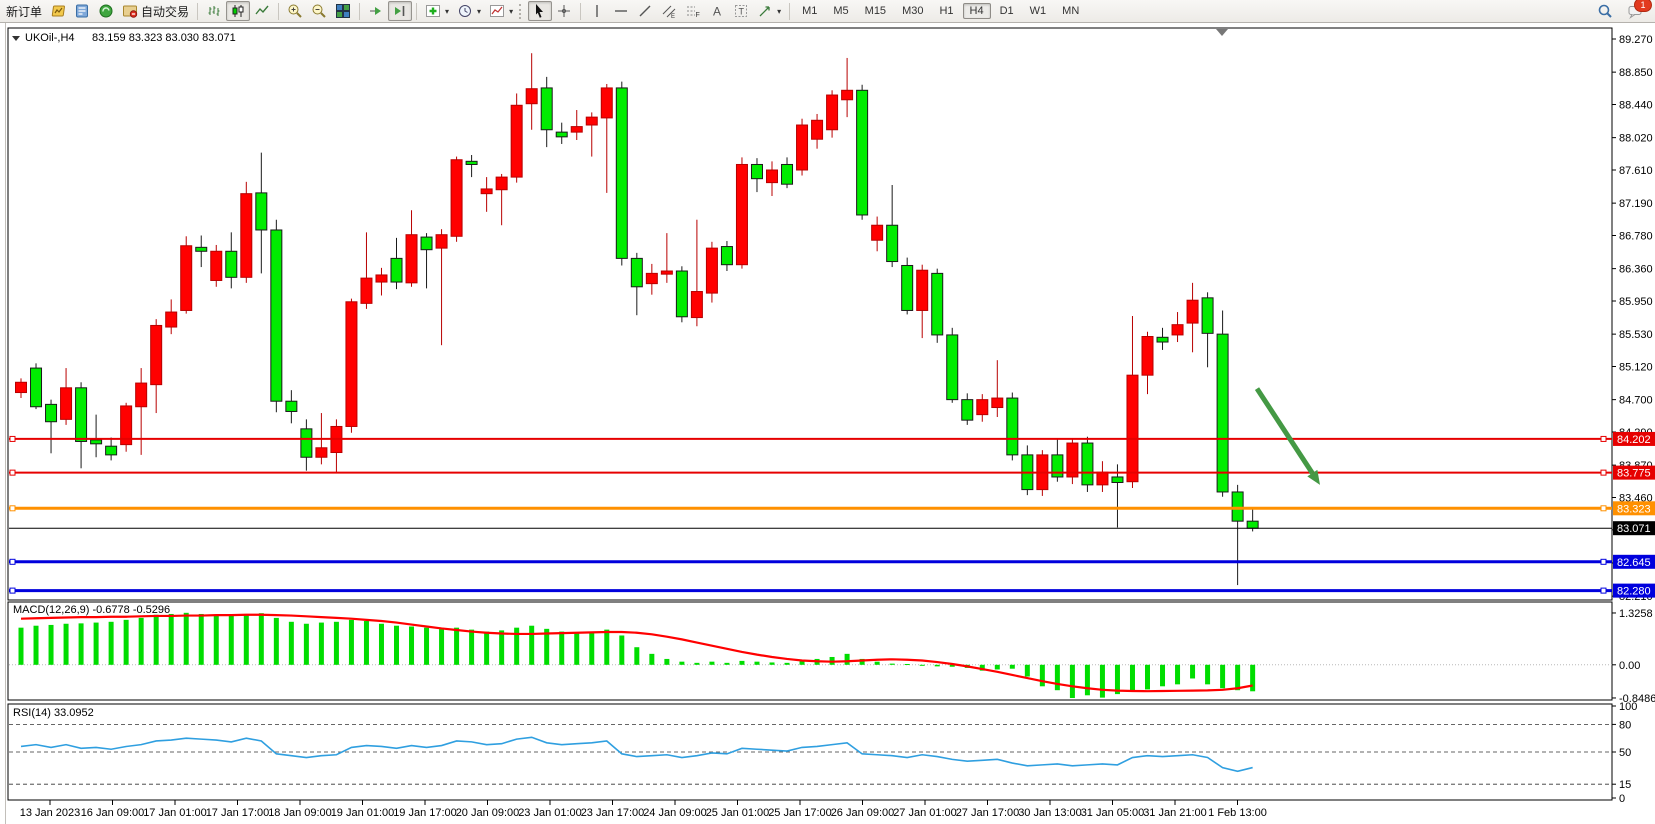 This screenshot has height=824, width=1655. I want to click on chart-shift-icon, so click(400, 11).